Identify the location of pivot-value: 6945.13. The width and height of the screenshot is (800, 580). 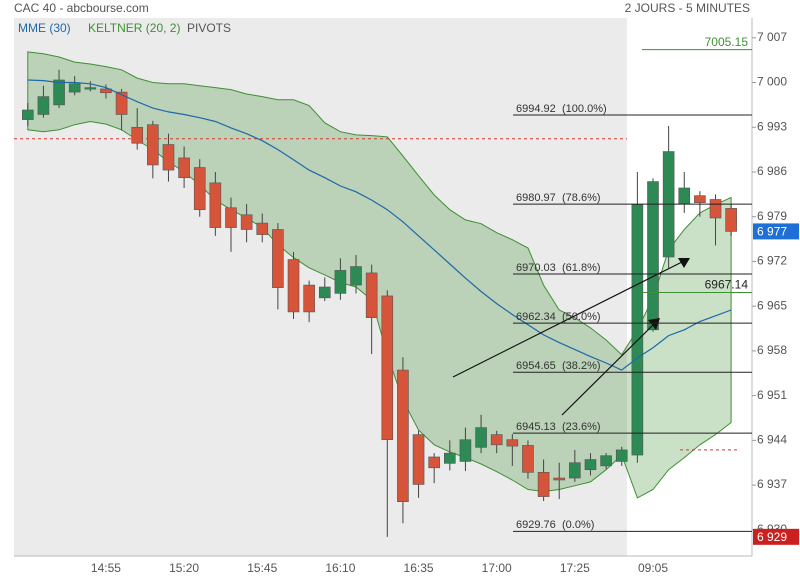
(536, 427).